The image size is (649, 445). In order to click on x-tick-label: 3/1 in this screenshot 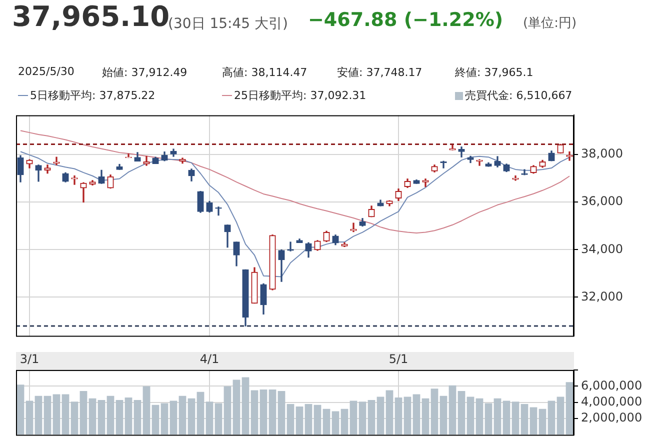, I will do `click(30, 359)`.